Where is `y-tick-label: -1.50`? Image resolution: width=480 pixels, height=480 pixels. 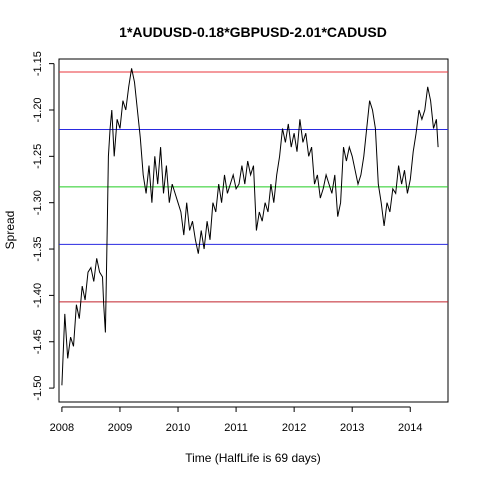 y-tick-label: -1.50 is located at coordinates (38, 388).